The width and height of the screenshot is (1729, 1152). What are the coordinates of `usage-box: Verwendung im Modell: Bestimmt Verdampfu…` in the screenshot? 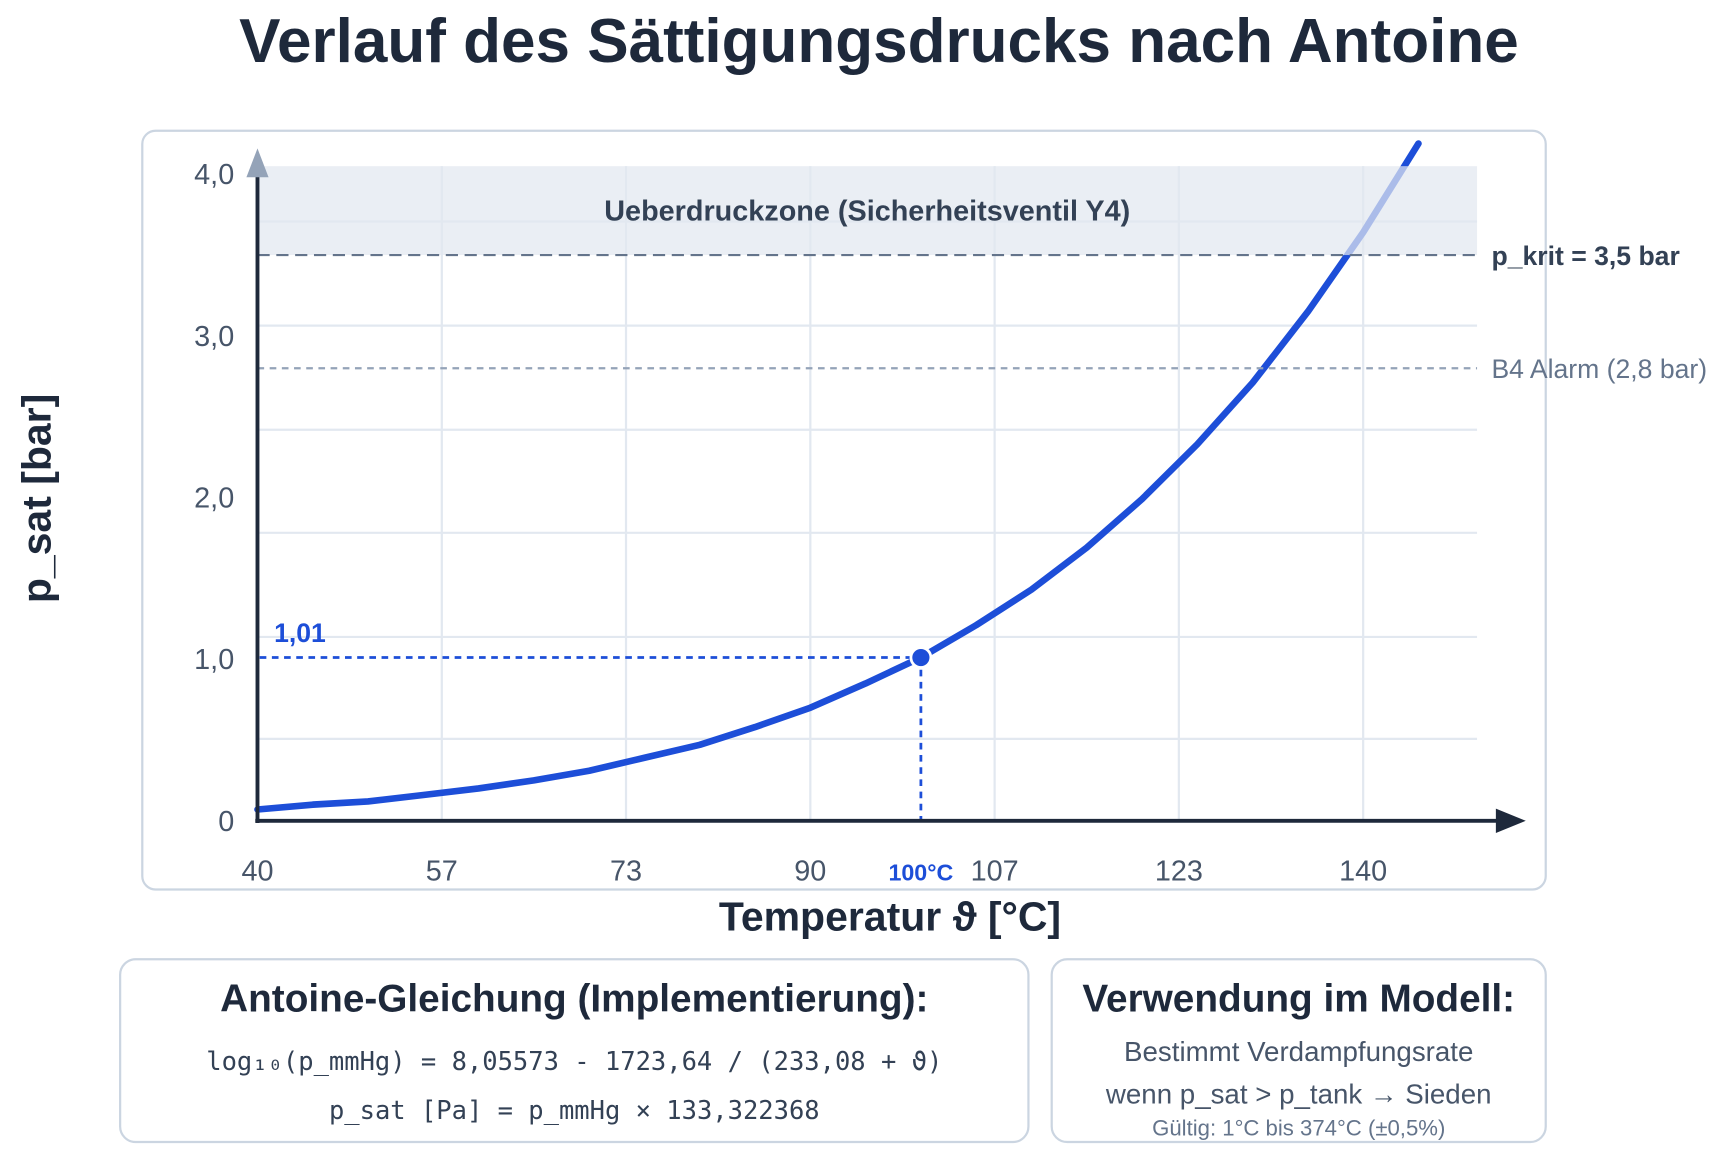 It's located at (1298, 1051).